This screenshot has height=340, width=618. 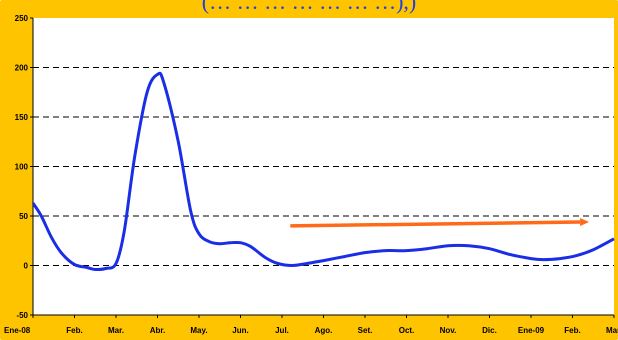 I want to click on x-tick-label: Ene-09, so click(x=531, y=330).